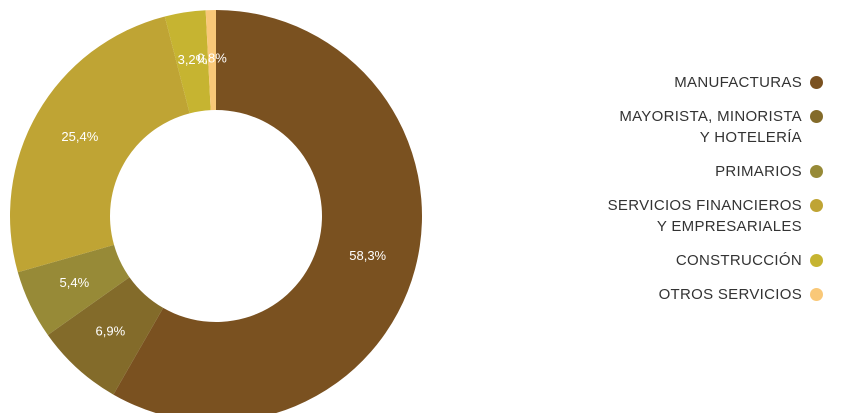 This screenshot has height=413, width=843. I want to click on slice-value-label: 5,4%, so click(75, 282).